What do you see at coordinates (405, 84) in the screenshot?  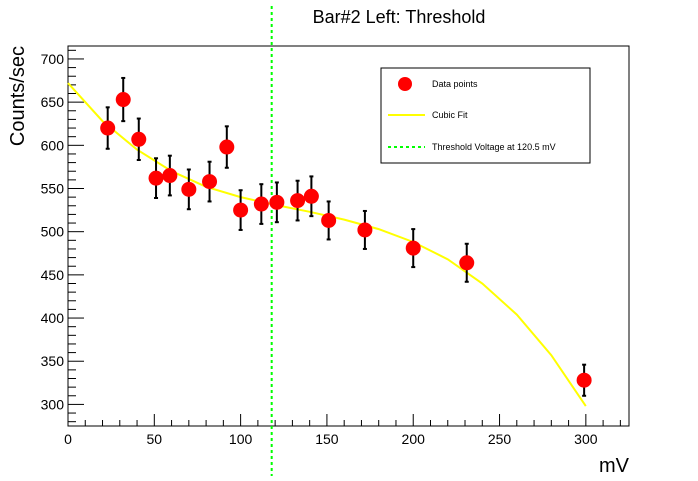 I see `legend-marker-data-points` at bounding box center [405, 84].